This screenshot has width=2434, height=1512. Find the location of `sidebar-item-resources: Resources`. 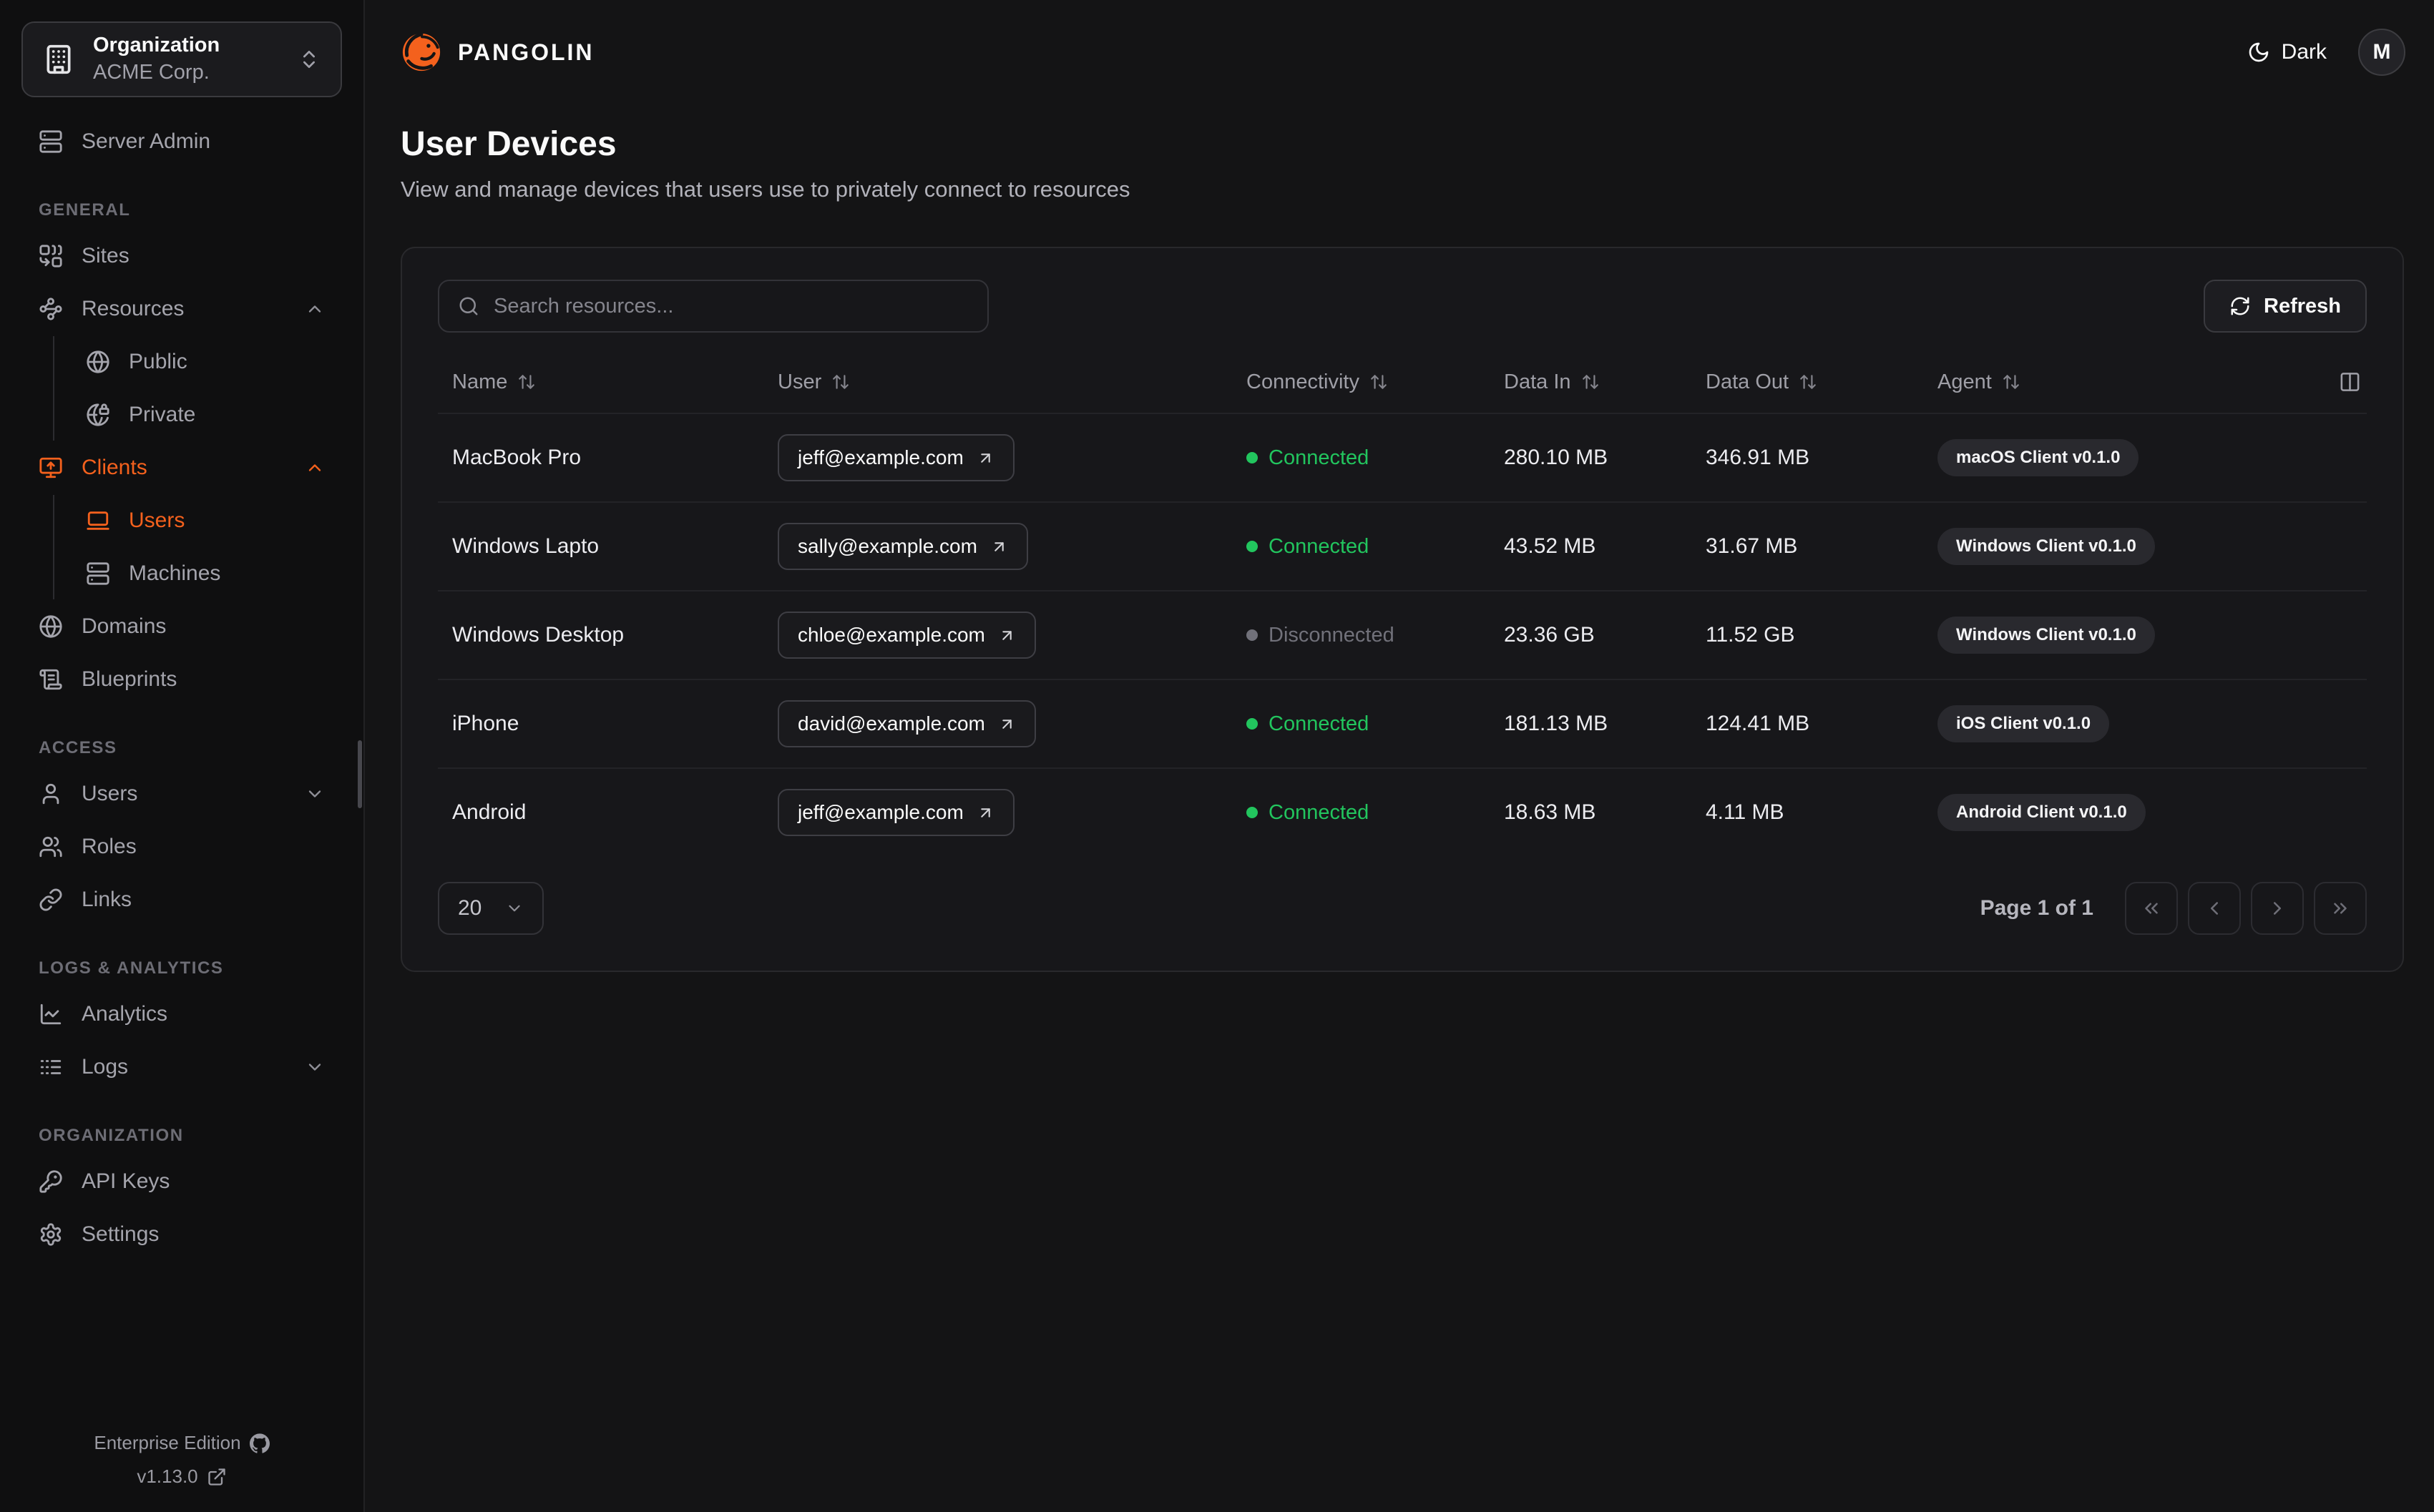

sidebar-item-resources: Resources is located at coordinates (181, 309).